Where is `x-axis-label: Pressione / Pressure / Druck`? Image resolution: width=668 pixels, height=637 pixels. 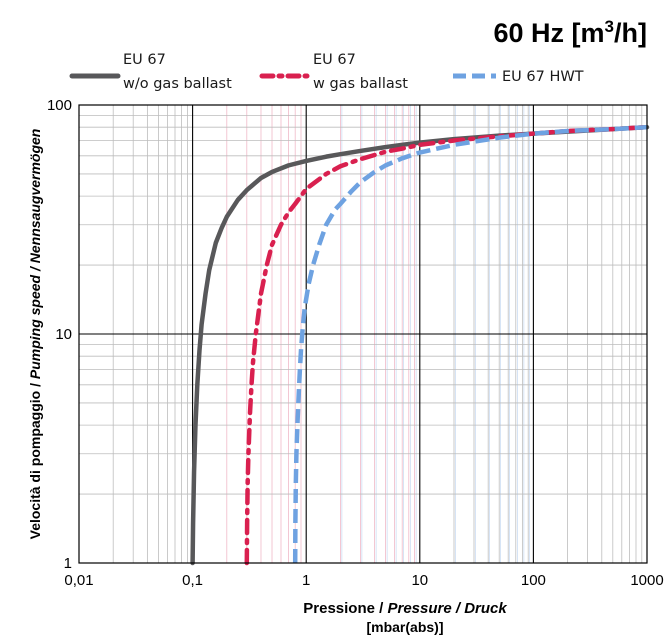
x-axis-label: Pressione / Pressure / Druck is located at coordinates (405, 608).